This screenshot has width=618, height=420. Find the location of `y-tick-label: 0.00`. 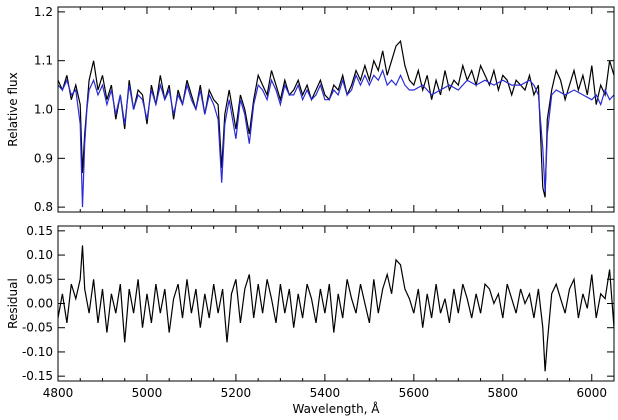

y-tick-label: 0.00 is located at coordinates (39, 304).